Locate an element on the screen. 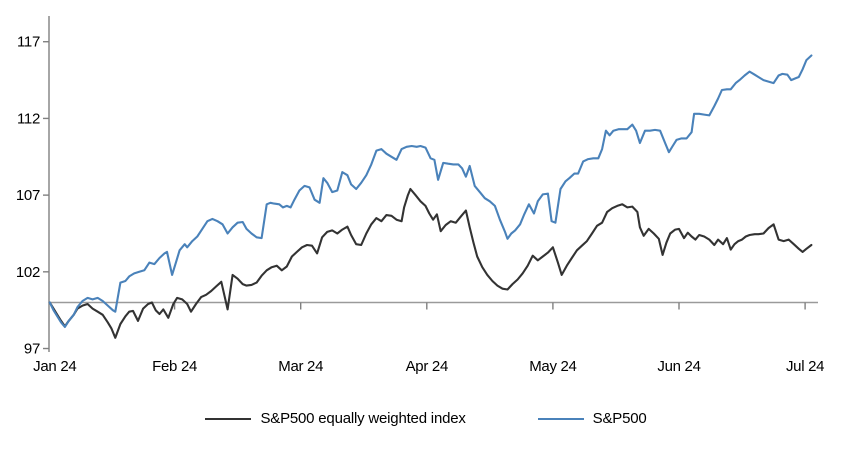 Image resolution: width=852 pixels, height=453 pixels. y-tick-label: 117 is located at coordinates (28, 42).